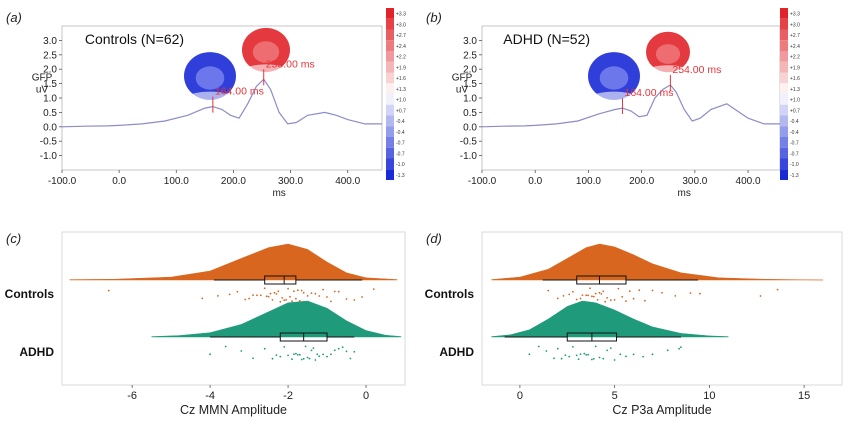 This screenshot has width=850, height=425. I want to click on x-tick-label: 300.0, so click(694, 181).